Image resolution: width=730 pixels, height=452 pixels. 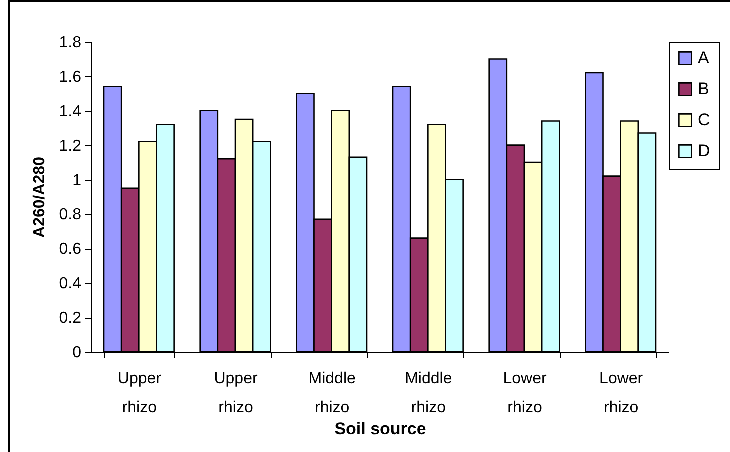 I want to click on x-axis-title: Soil source, so click(x=380, y=429).